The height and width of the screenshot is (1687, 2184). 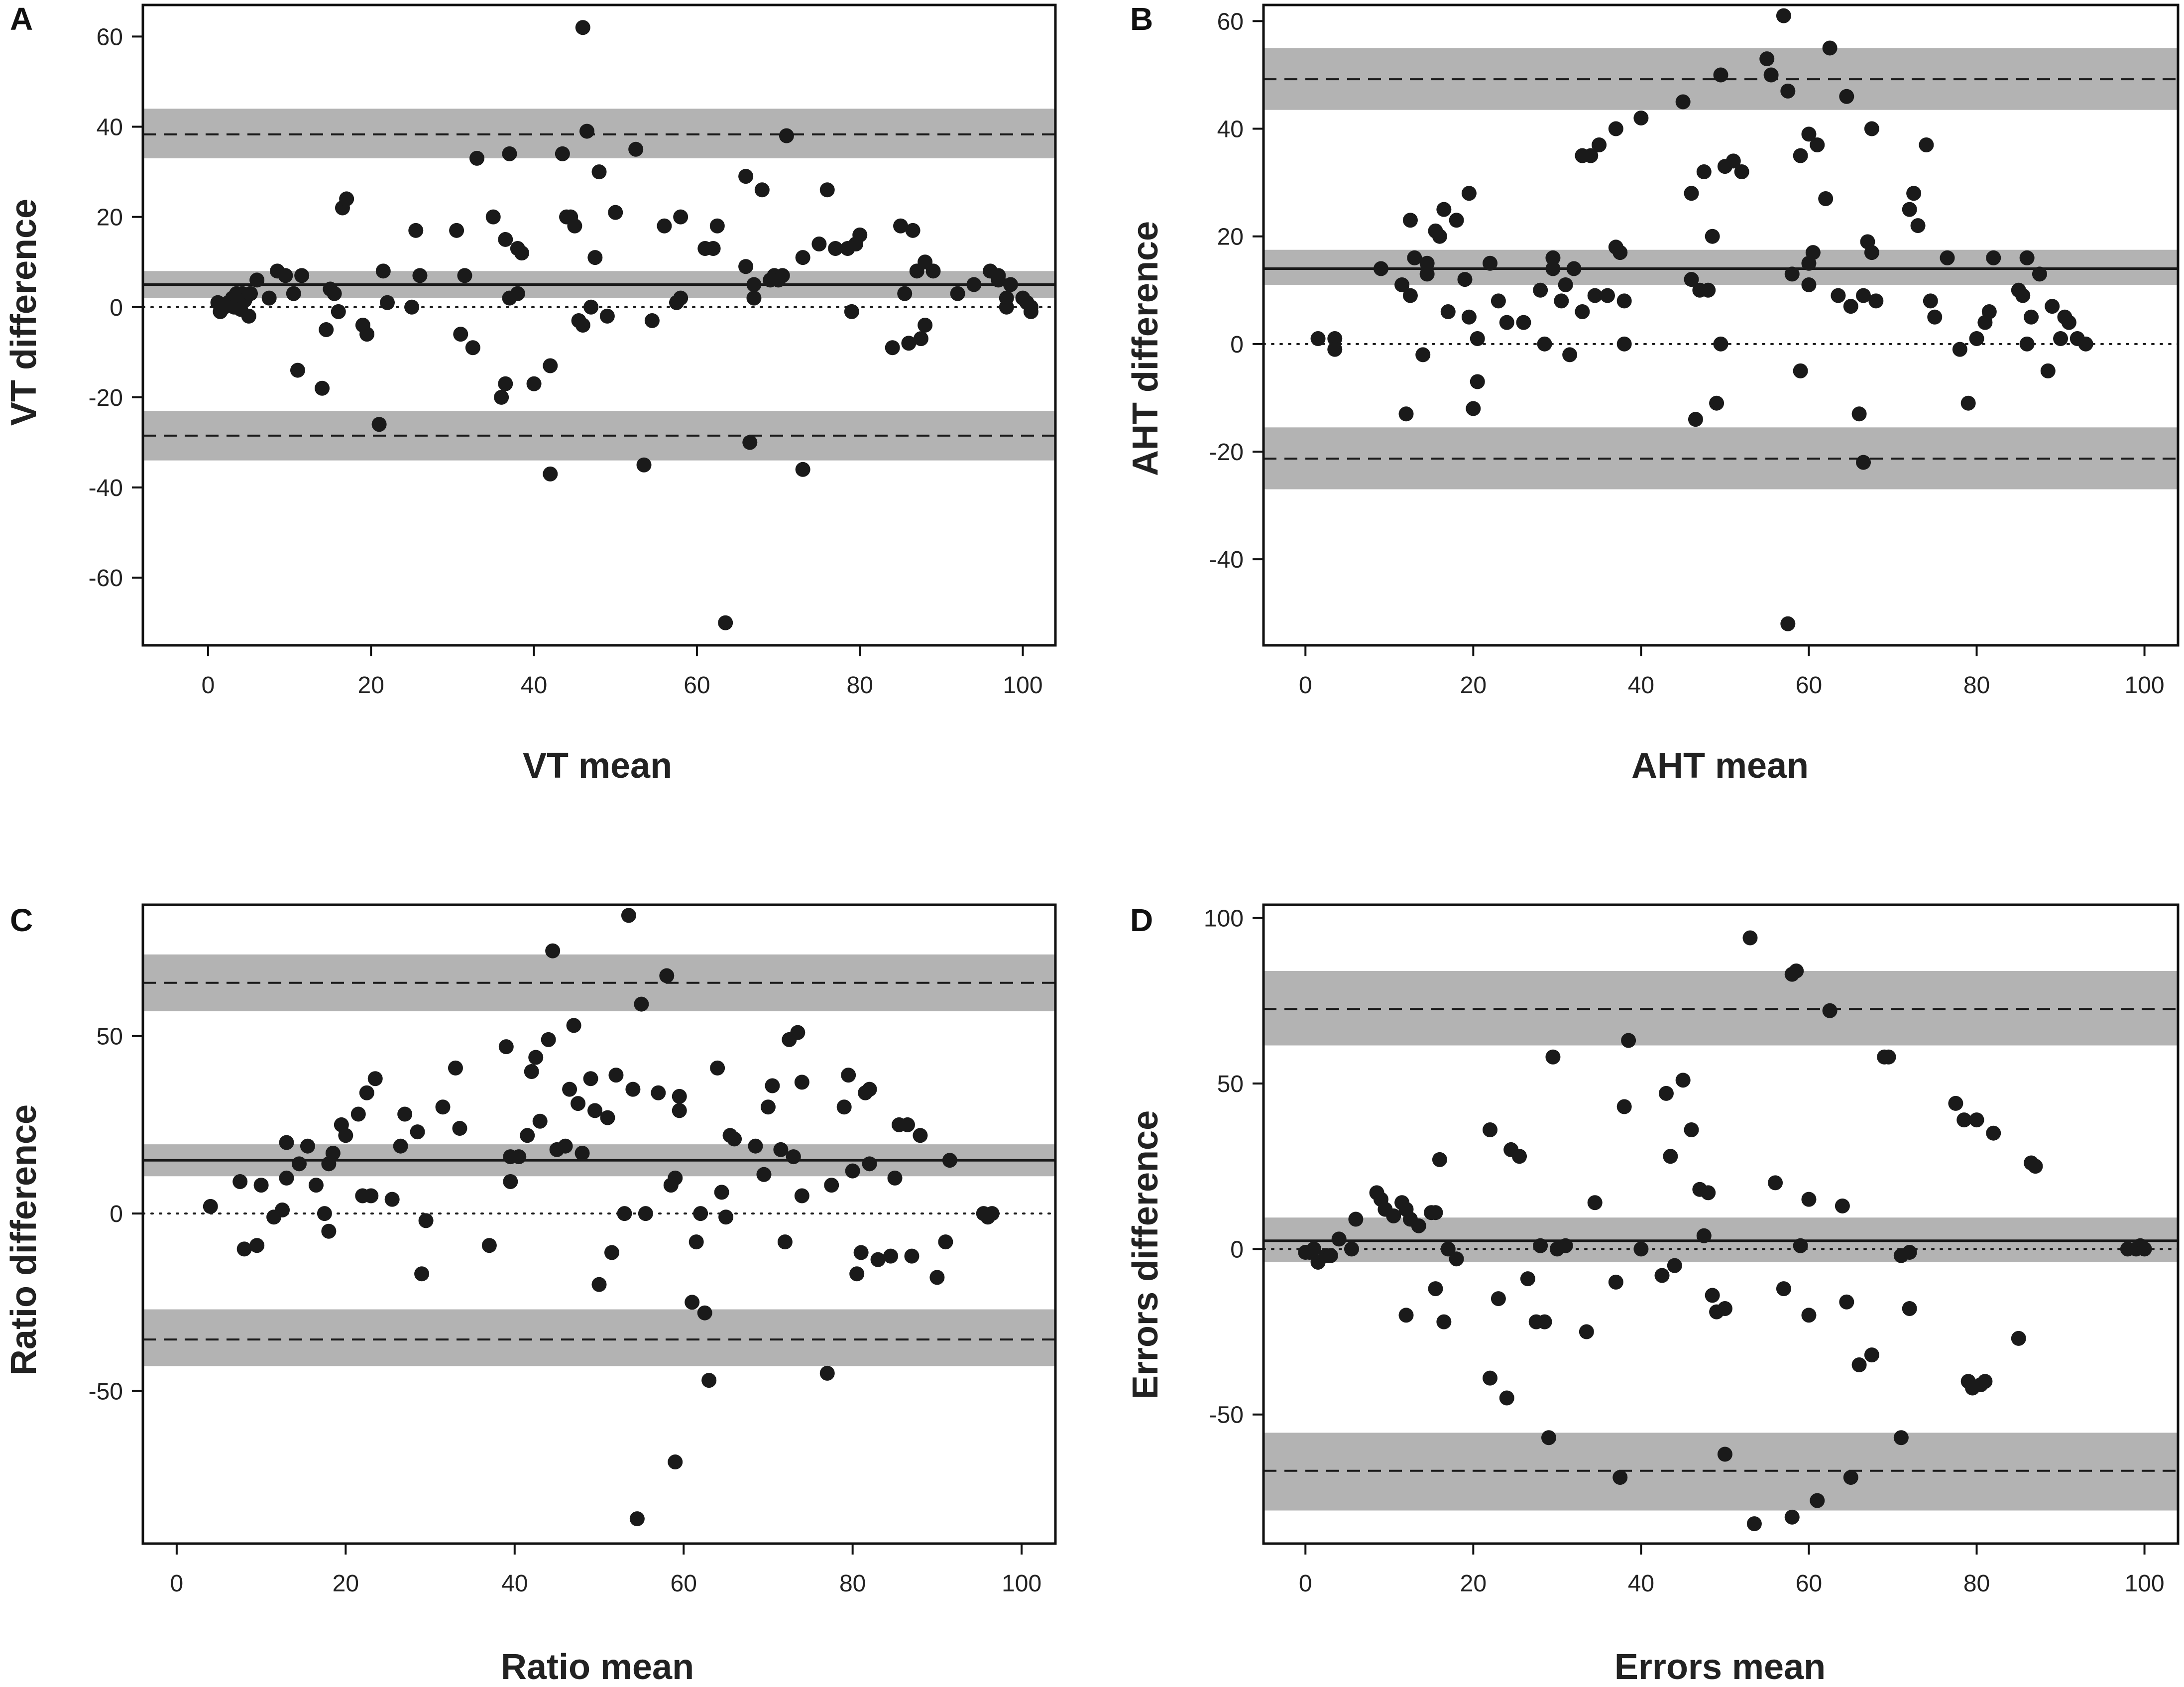 I want to click on panel-c-y-tick-label: 50, so click(x=110, y=1037).